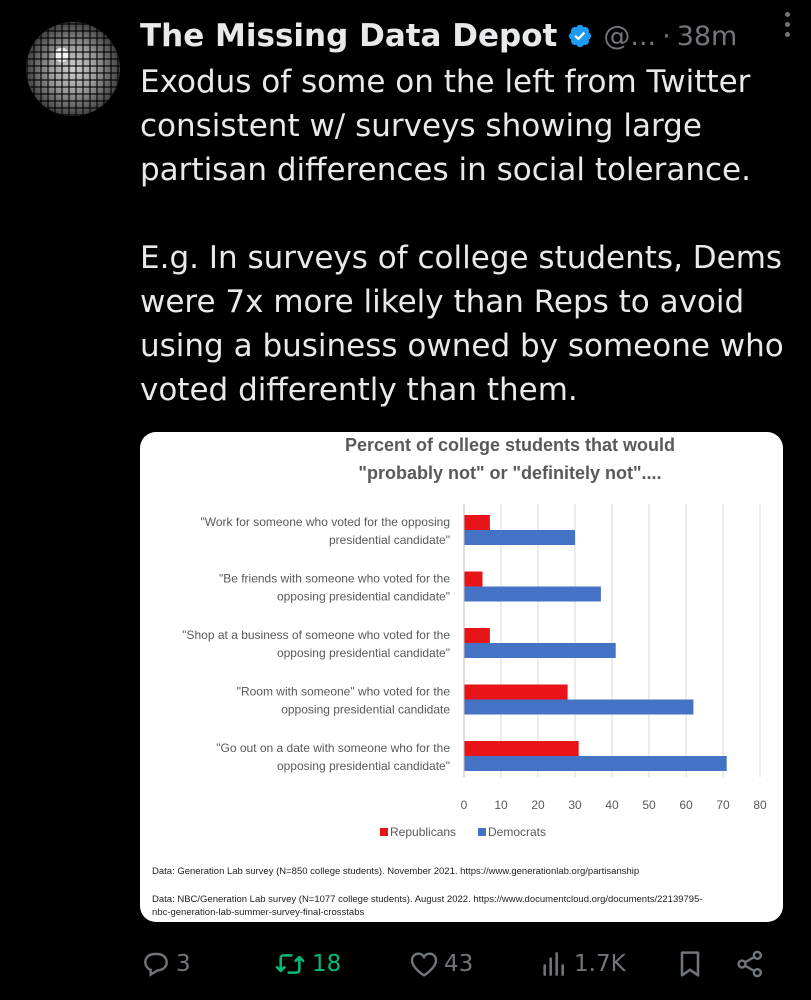  I want to click on share-icon, so click(749, 964).